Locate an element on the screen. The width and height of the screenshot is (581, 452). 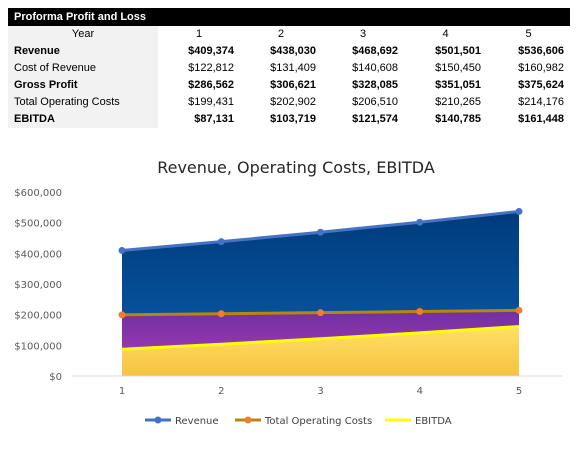
cell-year-3: $121,574 is located at coordinates (375, 119).